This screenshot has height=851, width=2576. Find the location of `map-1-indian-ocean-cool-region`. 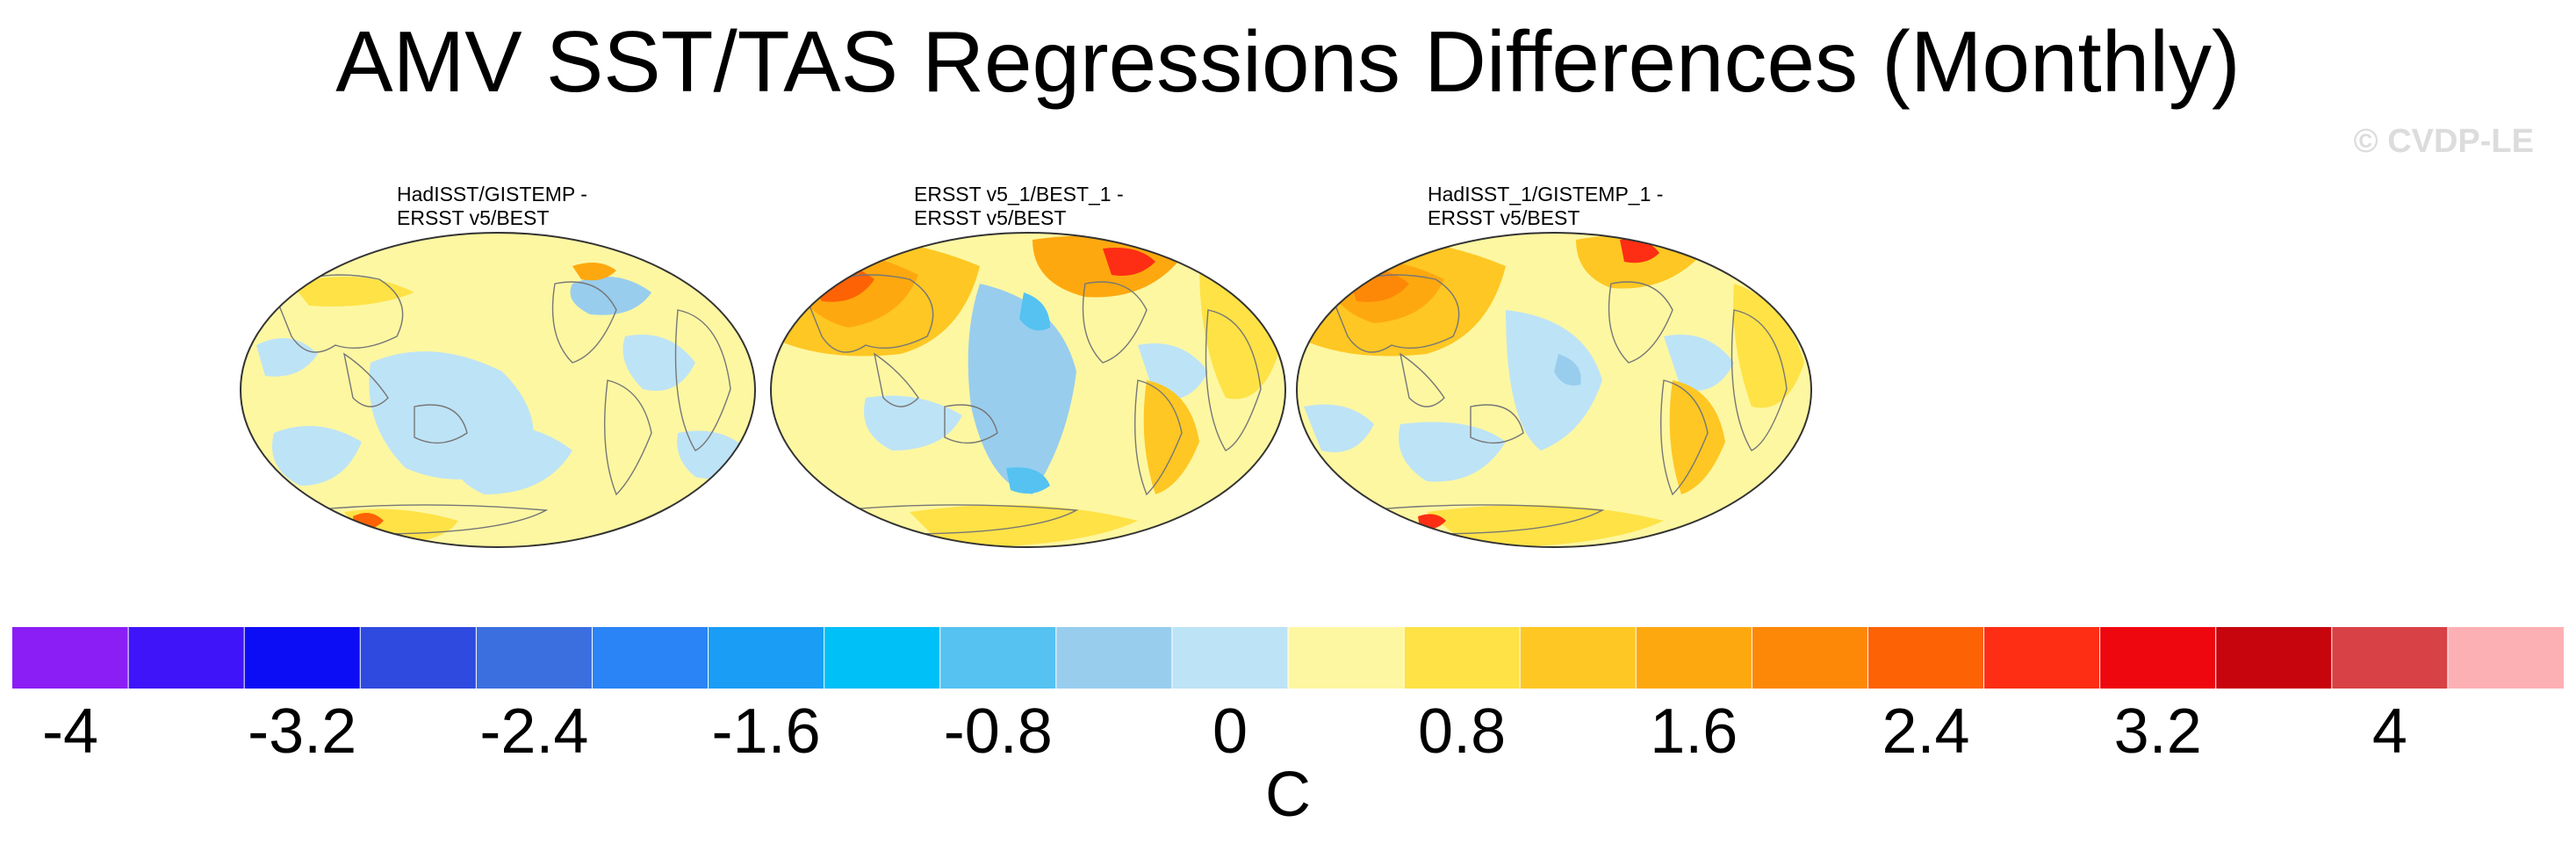

map-1-indian-ocean-cool-region is located at coordinates (317, 456).